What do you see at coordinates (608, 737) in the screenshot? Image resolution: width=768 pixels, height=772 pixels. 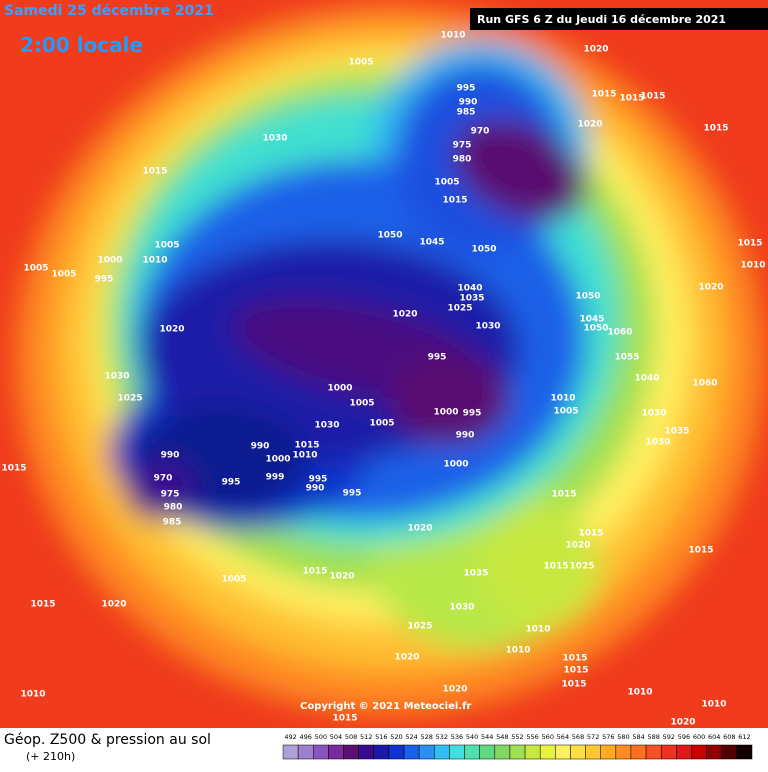 I see `legend-label: 576` at bounding box center [608, 737].